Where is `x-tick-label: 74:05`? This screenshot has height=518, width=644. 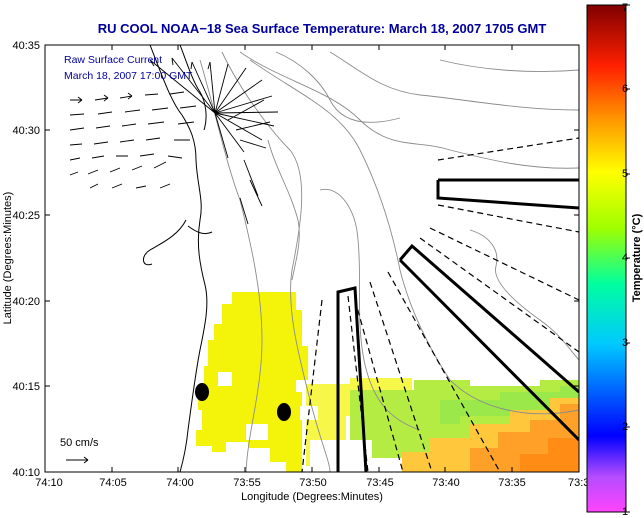 x-tick-label: 74:05 is located at coordinates (113, 483).